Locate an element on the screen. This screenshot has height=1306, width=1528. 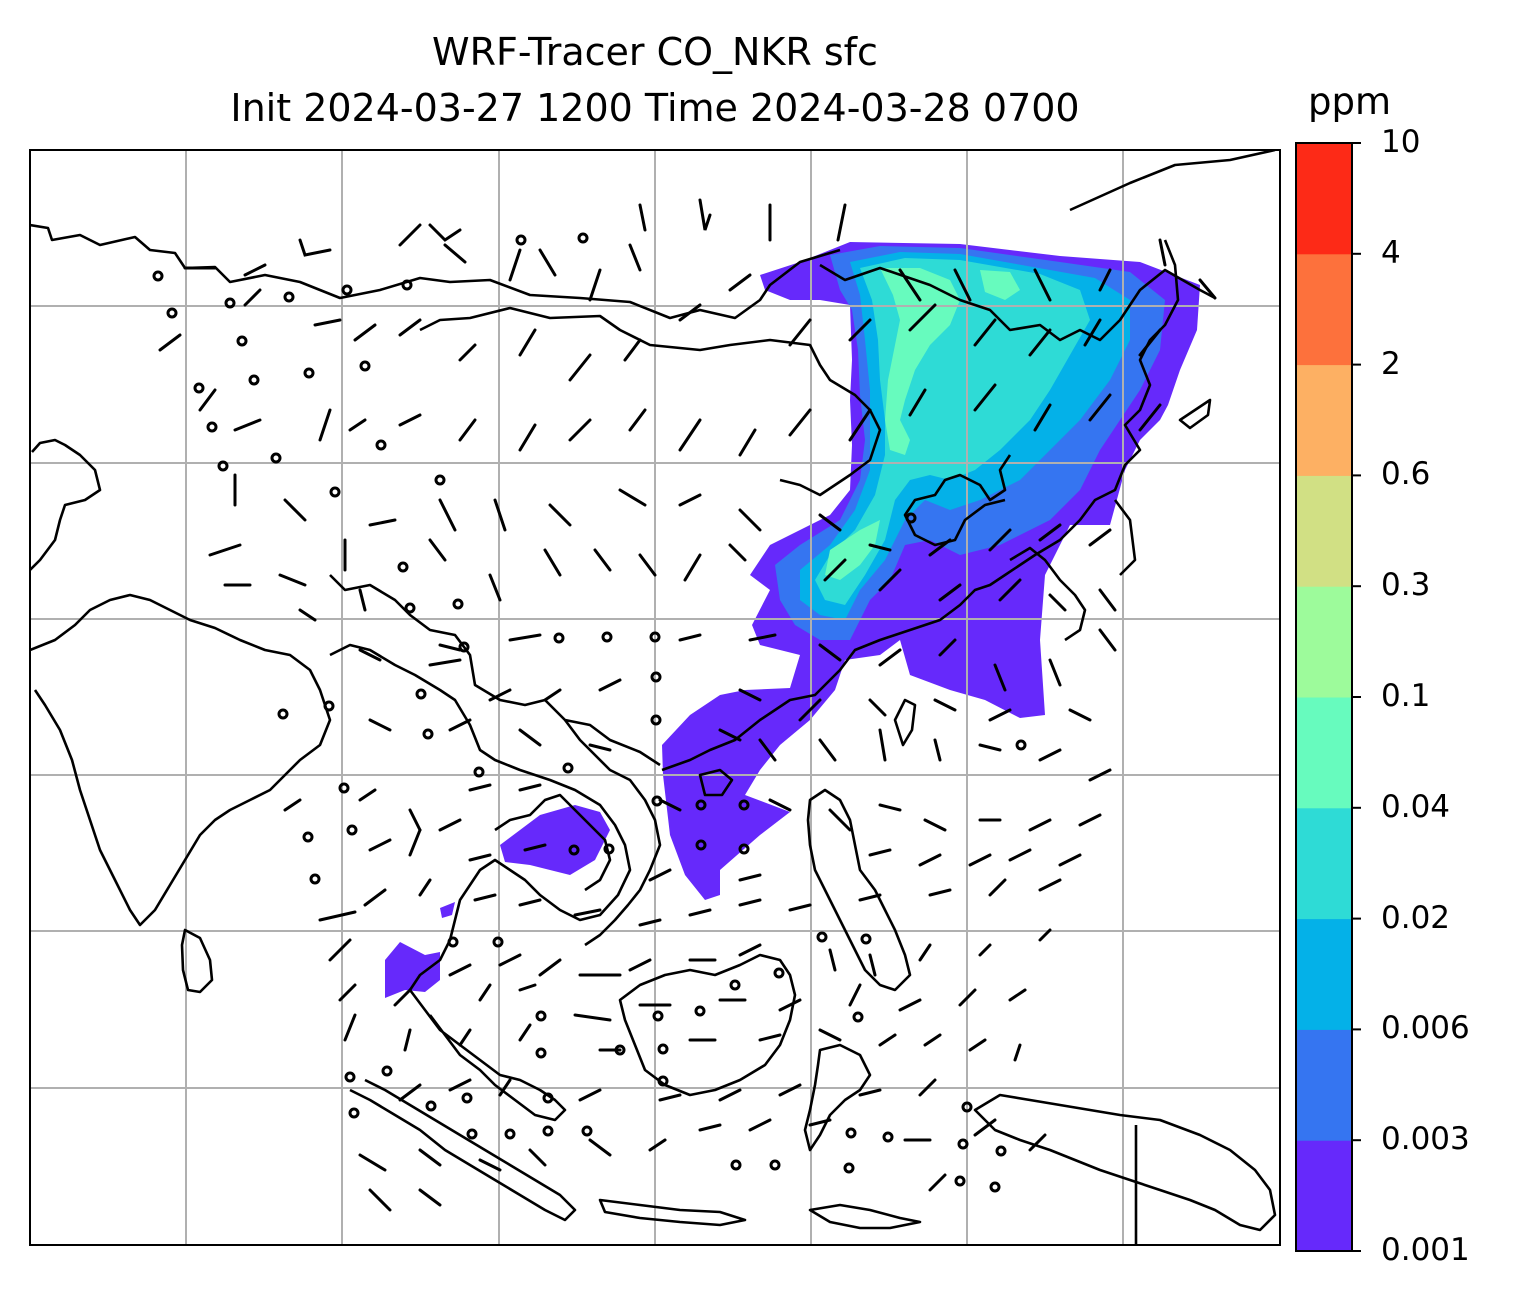
sri-lanka is located at coordinates (197, 961).